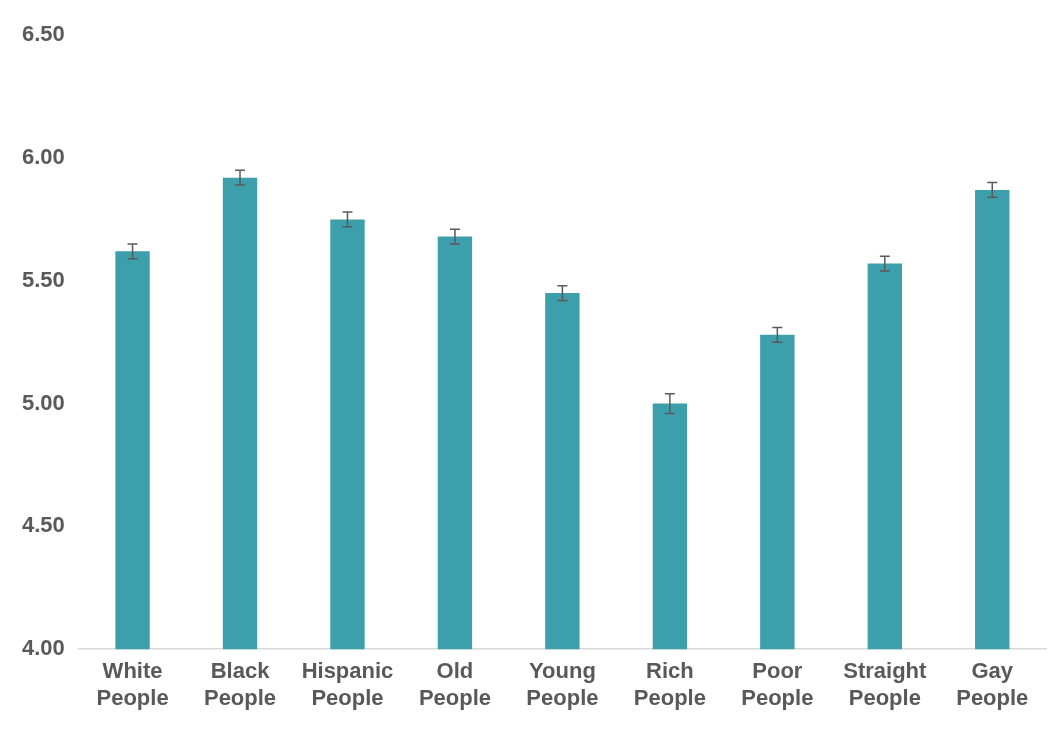 The width and height of the screenshot is (1058, 730). Describe the element at coordinates (885, 684) in the screenshot. I see `x-tick-label: Straight People` at that location.